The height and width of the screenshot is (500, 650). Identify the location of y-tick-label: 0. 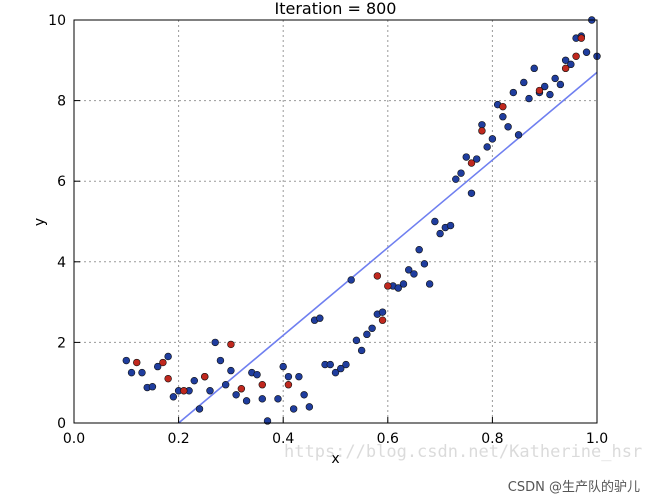
(61, 424).